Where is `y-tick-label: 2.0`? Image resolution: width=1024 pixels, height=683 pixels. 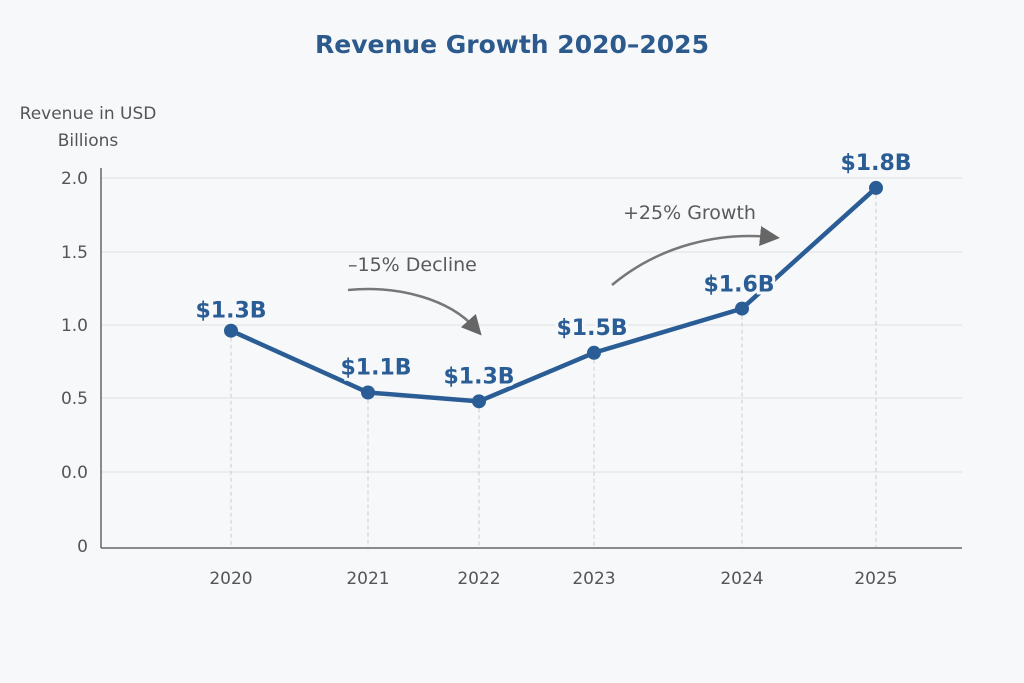 y-tick-label: 2.0 is located at coordinates (74, 179).